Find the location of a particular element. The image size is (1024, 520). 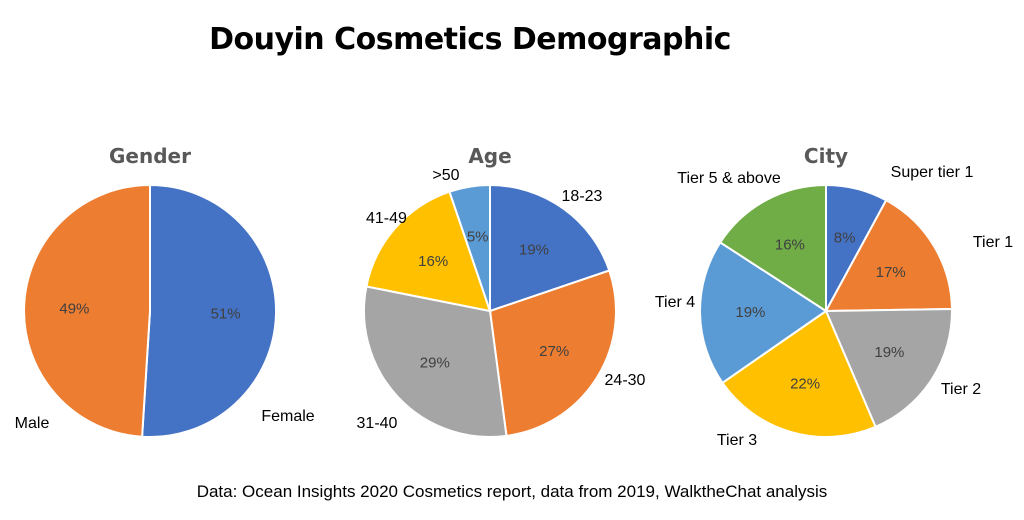

gender-slice-female is located at coordinates (209, 310).